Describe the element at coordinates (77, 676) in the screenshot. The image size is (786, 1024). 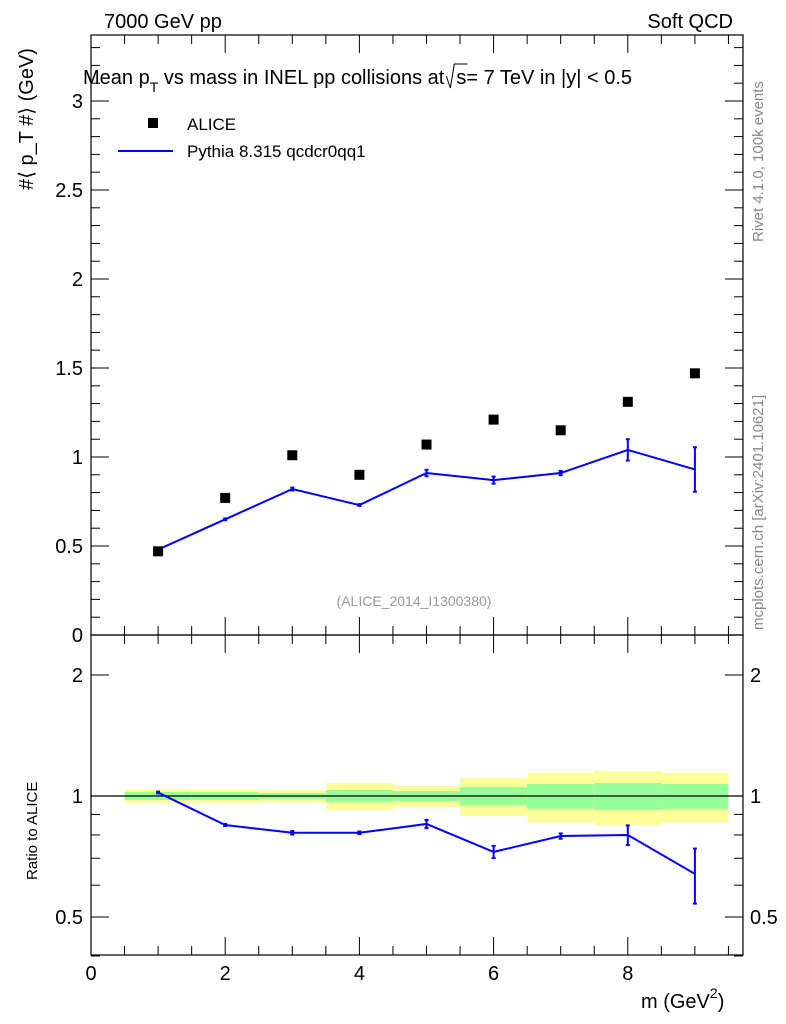
I see `ratio-y-tick-label: 2` at that location.